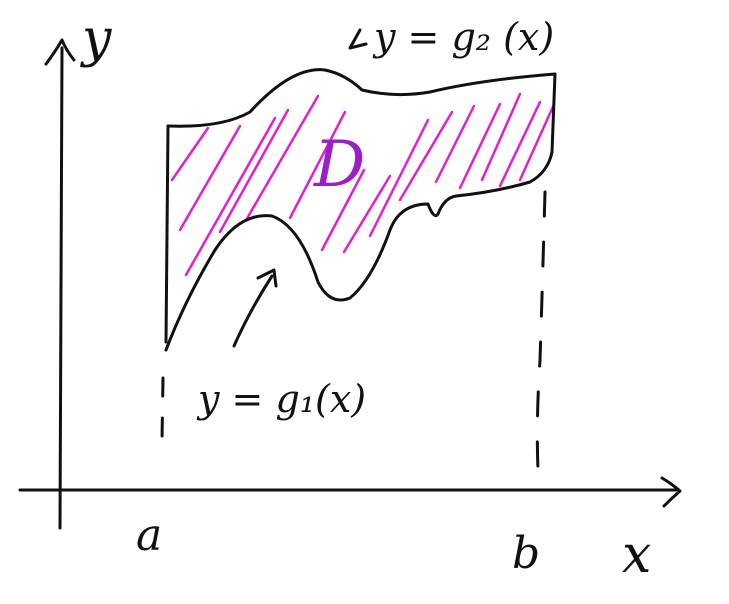 This screenshot has height=604, width=729. Describe the element at coordinates (61, 288) in the screenshot. I see `y-axis-line` at that location.